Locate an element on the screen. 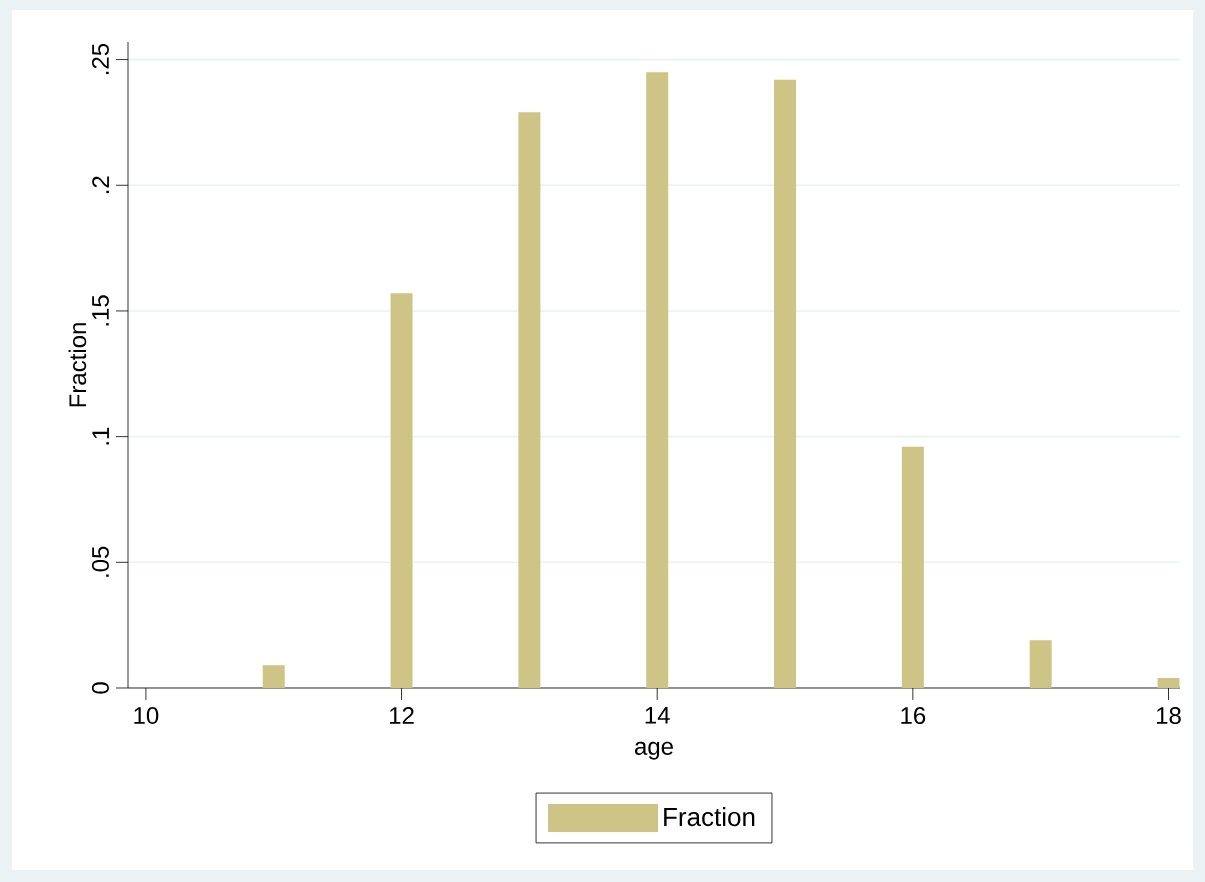  y-tick-label: 0 is located at coordinates (100, 688).